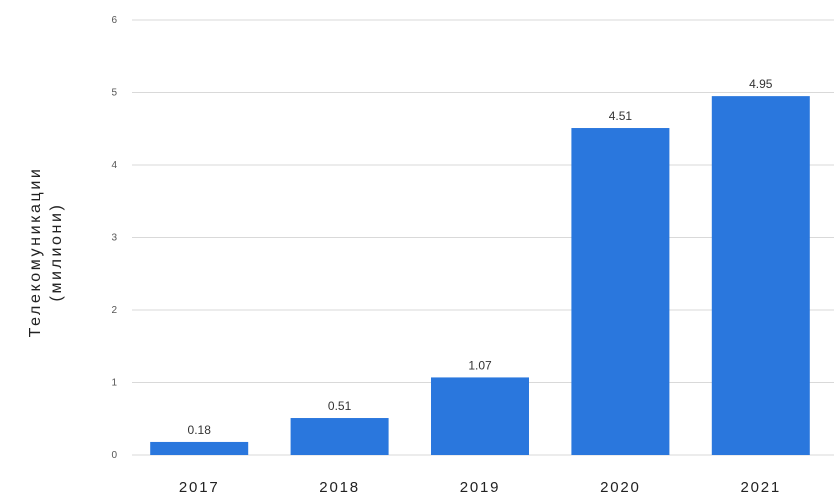 The image size is (834, 493). Describe the element at coordinates (114, 20) in the screenshot. I see `y-tick-label: 6` at that location.